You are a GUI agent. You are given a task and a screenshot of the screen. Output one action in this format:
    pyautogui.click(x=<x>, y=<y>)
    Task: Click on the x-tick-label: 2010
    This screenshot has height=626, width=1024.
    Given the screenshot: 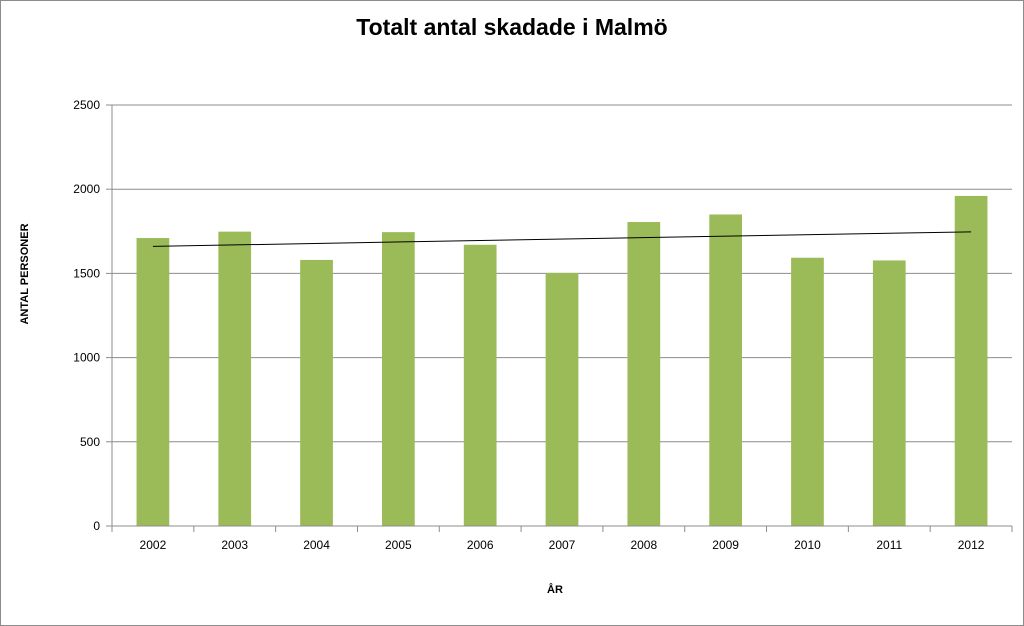 What is the action you would take?
    pyautogui.click(x=807, y=545)
    